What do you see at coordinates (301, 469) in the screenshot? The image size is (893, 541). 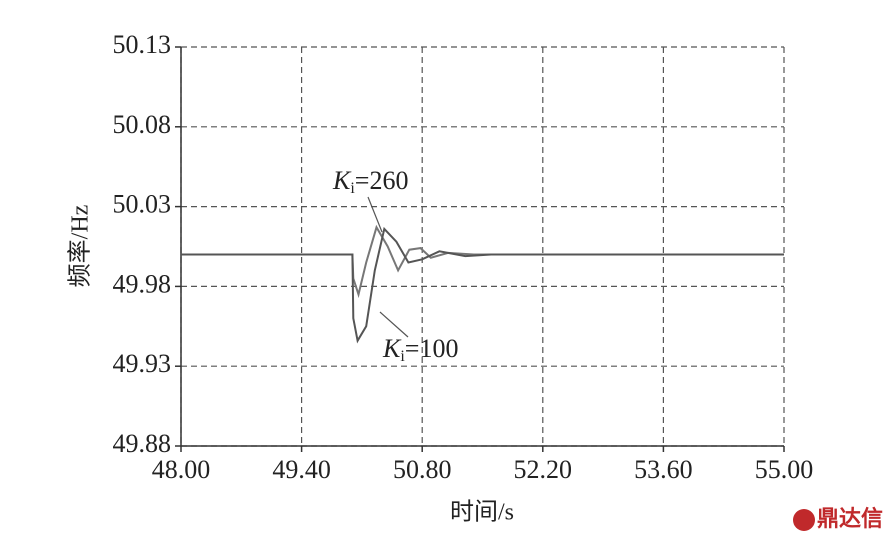 I see `x-tick-label: 49.40` at bounding box center [301, 469].